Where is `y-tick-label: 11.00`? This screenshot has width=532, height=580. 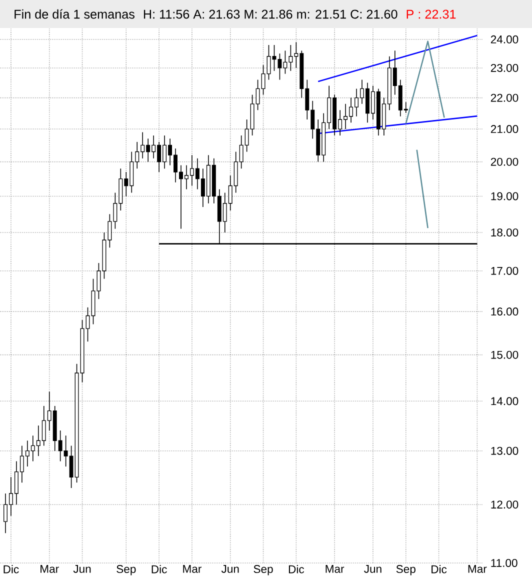 y-tick-label: 11.00 is located at coordinates (504, 562).